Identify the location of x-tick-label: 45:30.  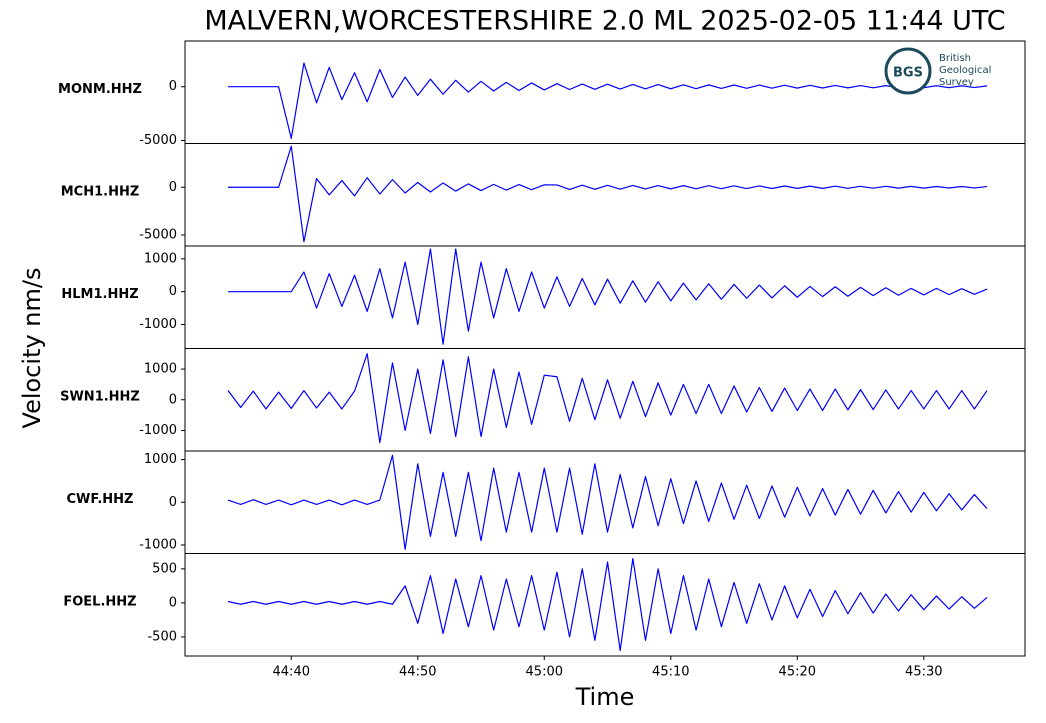
(923, 672).